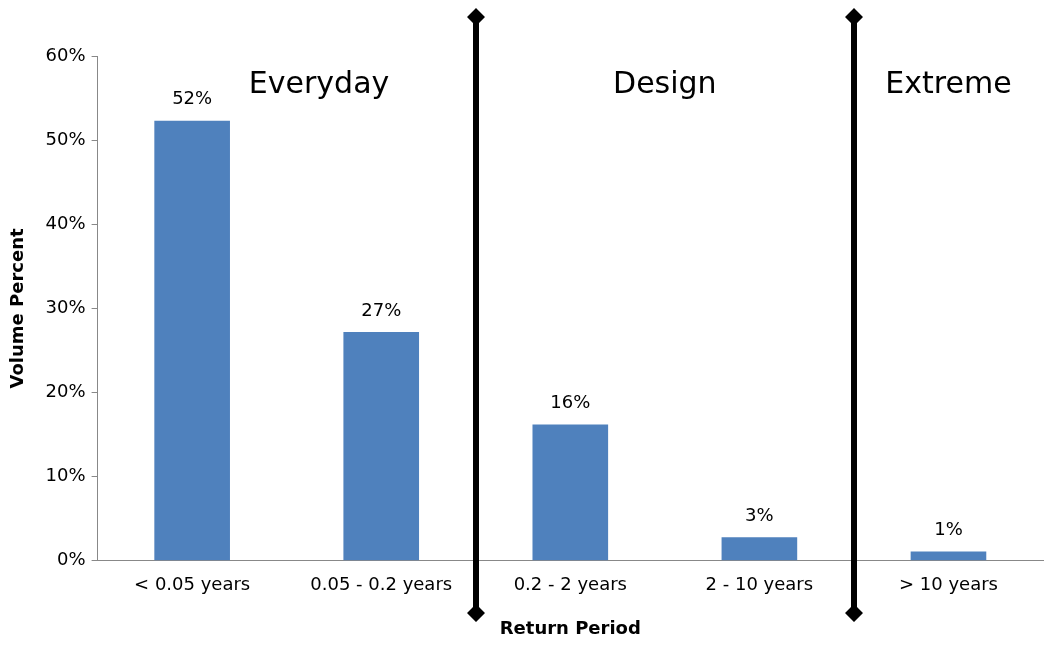 This screenshot has height=648, width=1044. What do you see at coordinates (381, 584) in the screenshot?
I see `x-tick-label: 0.05 - 0.2 years` at bounding box center [381, 584].